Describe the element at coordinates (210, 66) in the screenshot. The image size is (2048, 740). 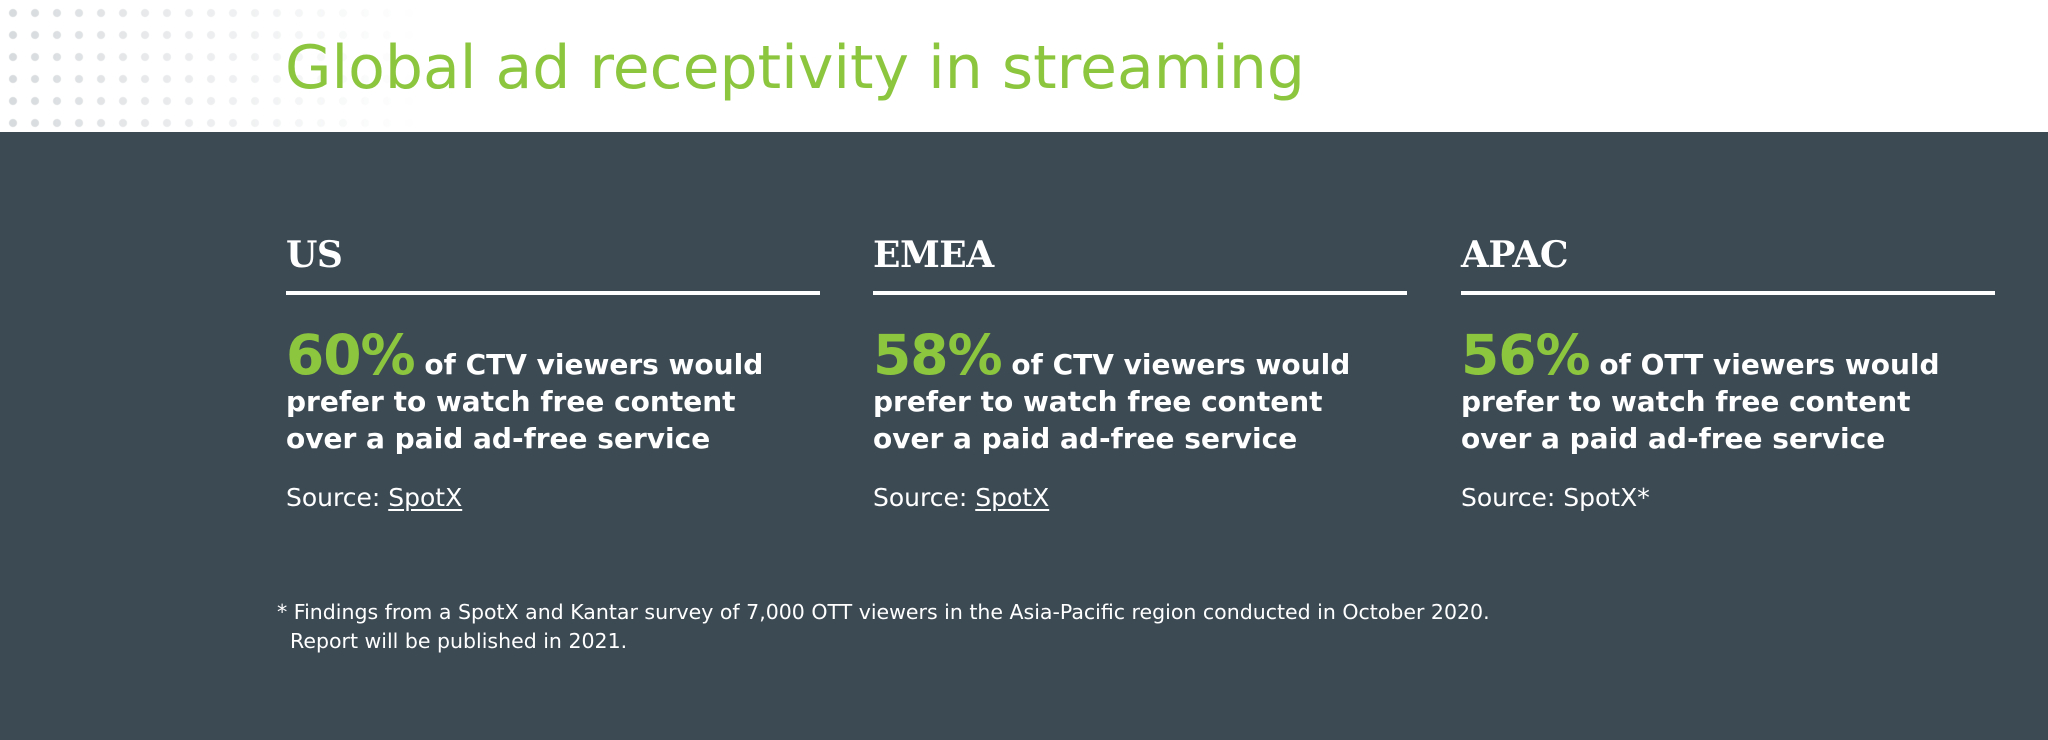
I see `dot-pattern-decoration` at that location.